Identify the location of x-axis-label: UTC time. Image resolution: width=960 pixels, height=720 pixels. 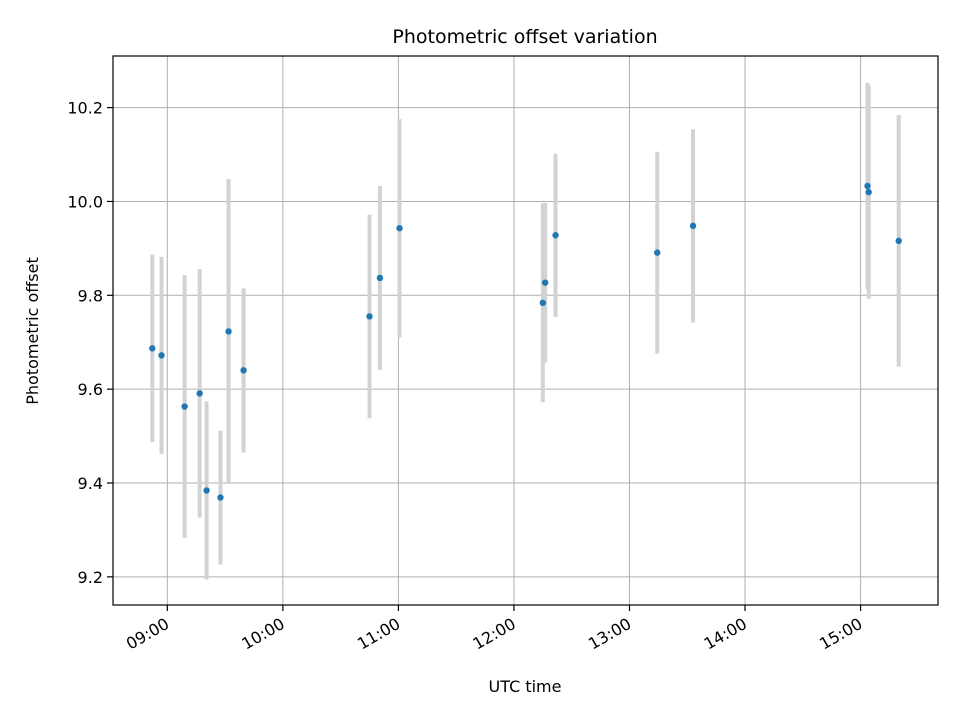
(525, 686).